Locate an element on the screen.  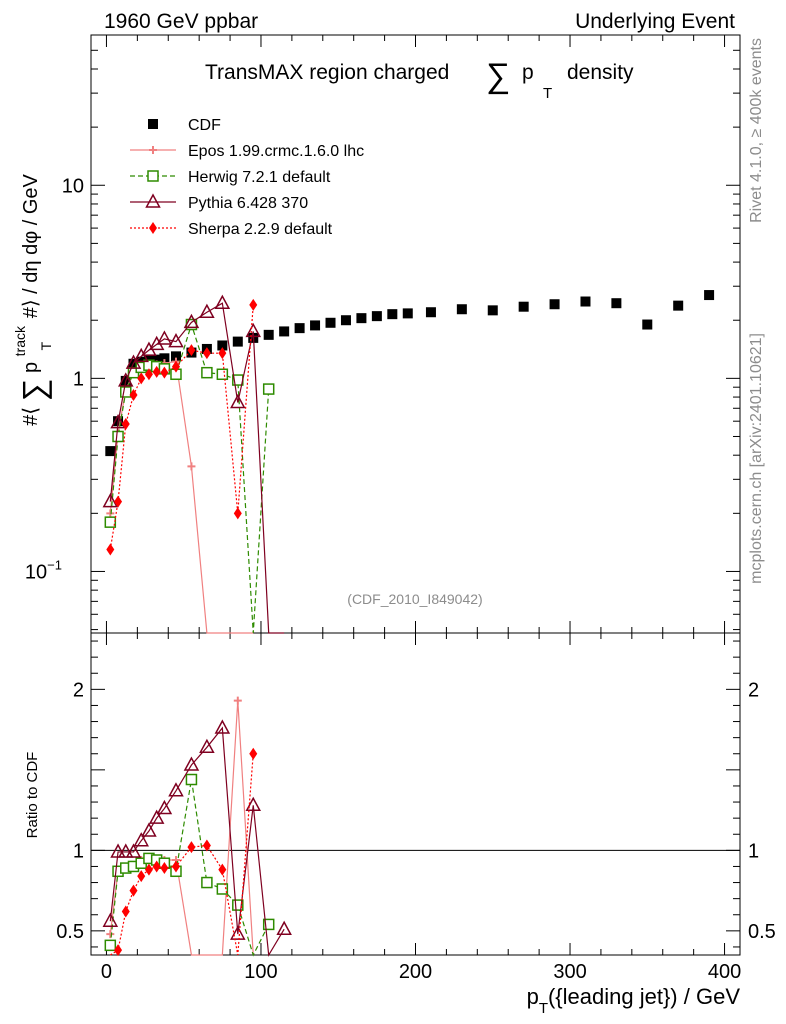
ylabel-p: p is located at coordinates (31, 367).